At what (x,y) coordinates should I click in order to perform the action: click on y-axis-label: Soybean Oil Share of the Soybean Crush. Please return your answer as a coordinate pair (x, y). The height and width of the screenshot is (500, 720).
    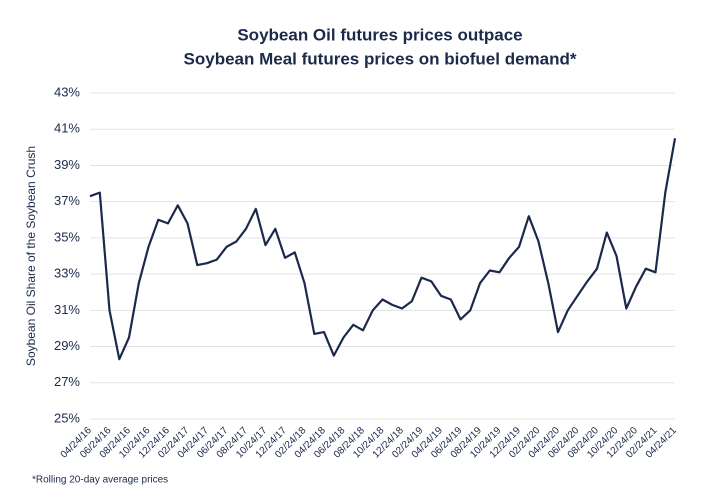
    Looking at the image, I should click on (31, 256).